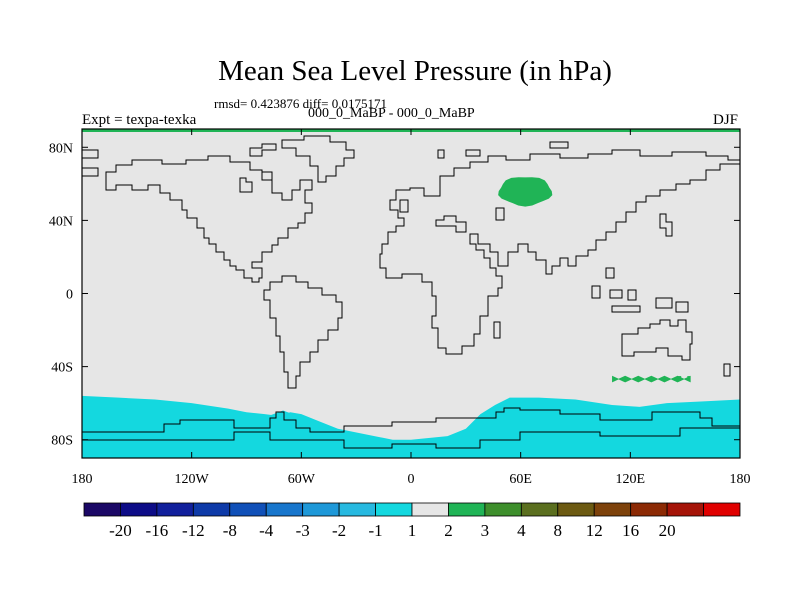  I want to click on coastline-north-america, so click(209, 219).